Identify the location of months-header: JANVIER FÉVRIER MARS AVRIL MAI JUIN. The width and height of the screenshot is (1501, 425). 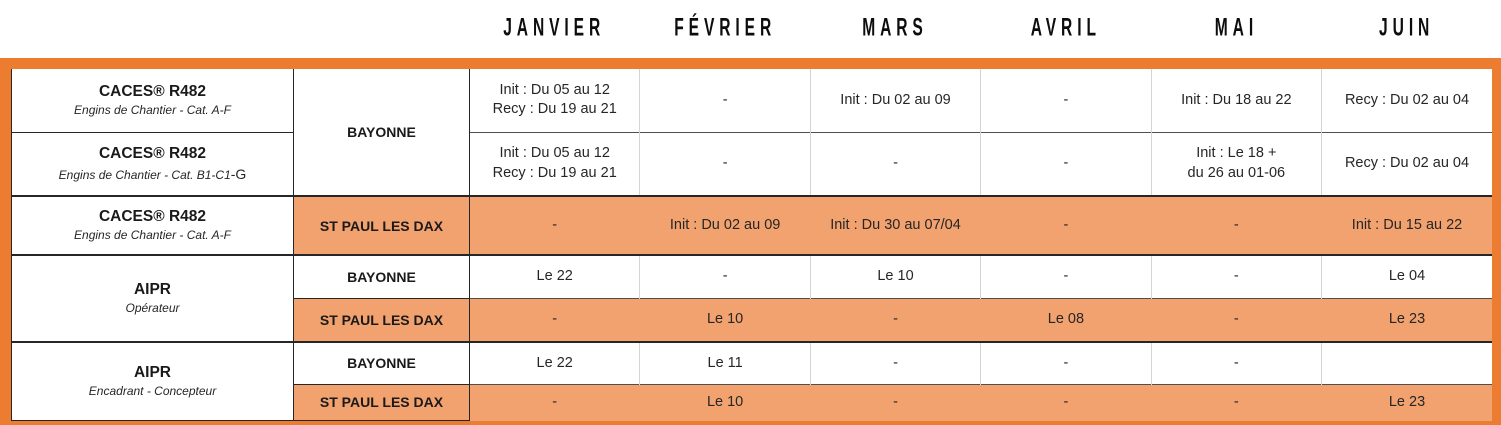
(750, 29).